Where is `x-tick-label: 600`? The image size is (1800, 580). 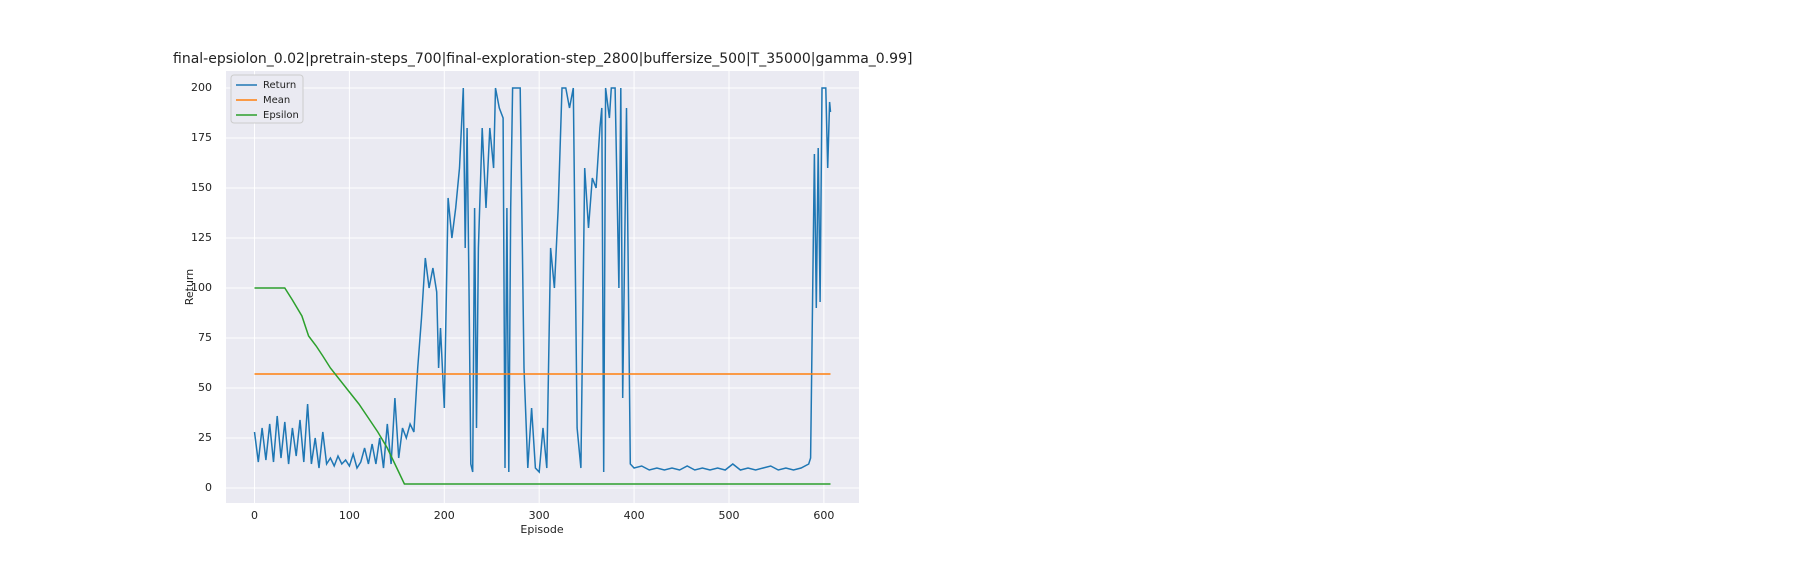 x-tick-label: 600 is located at coordinates (823, 515).